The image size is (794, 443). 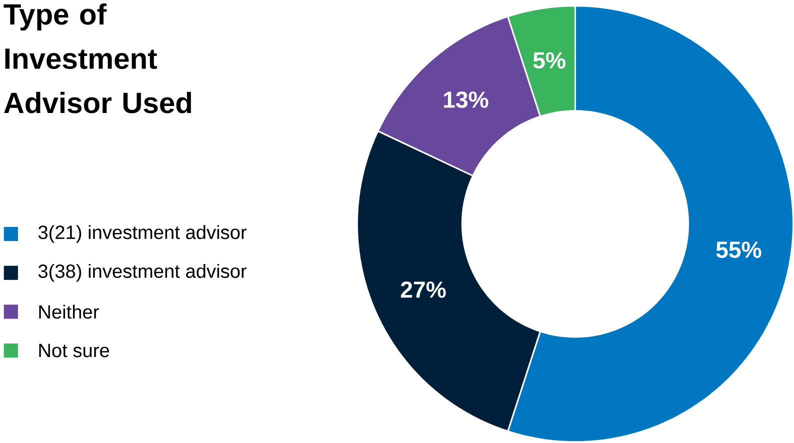 I want to click on data-label: 55%, so click(x=739, y=250).